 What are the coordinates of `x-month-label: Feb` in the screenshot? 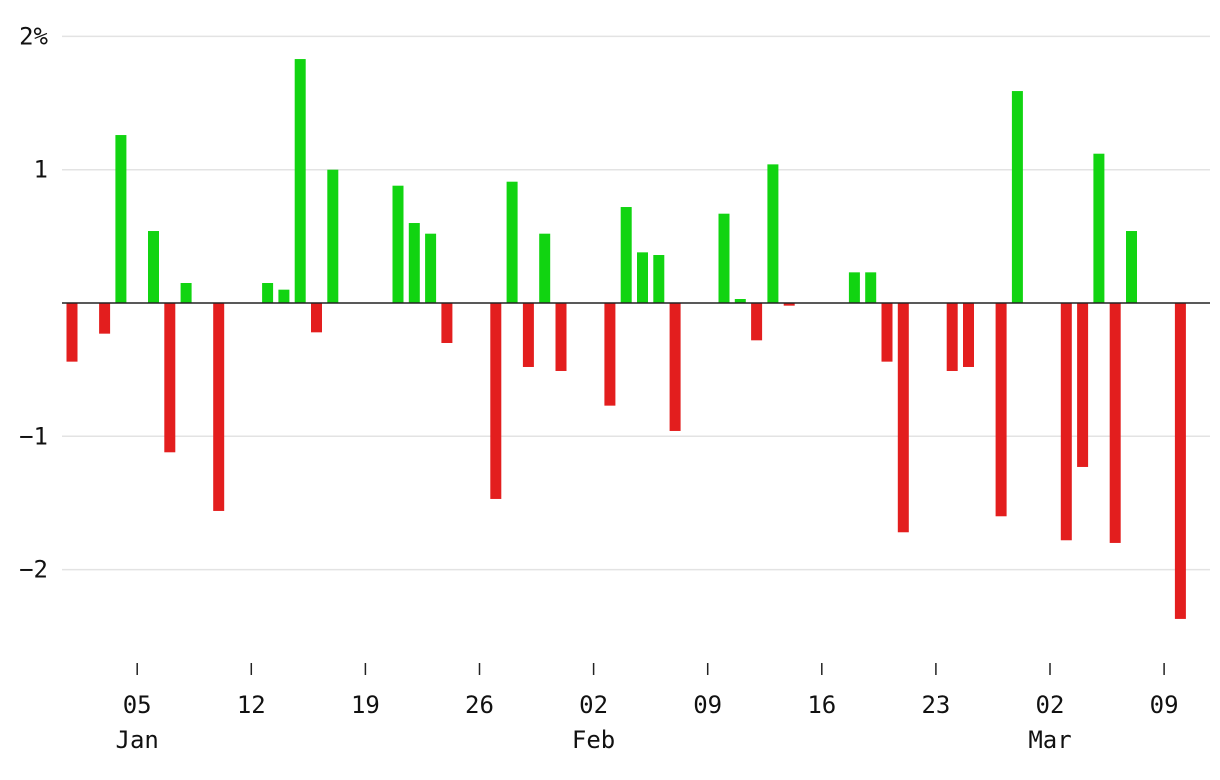 It's located at (593, 740).